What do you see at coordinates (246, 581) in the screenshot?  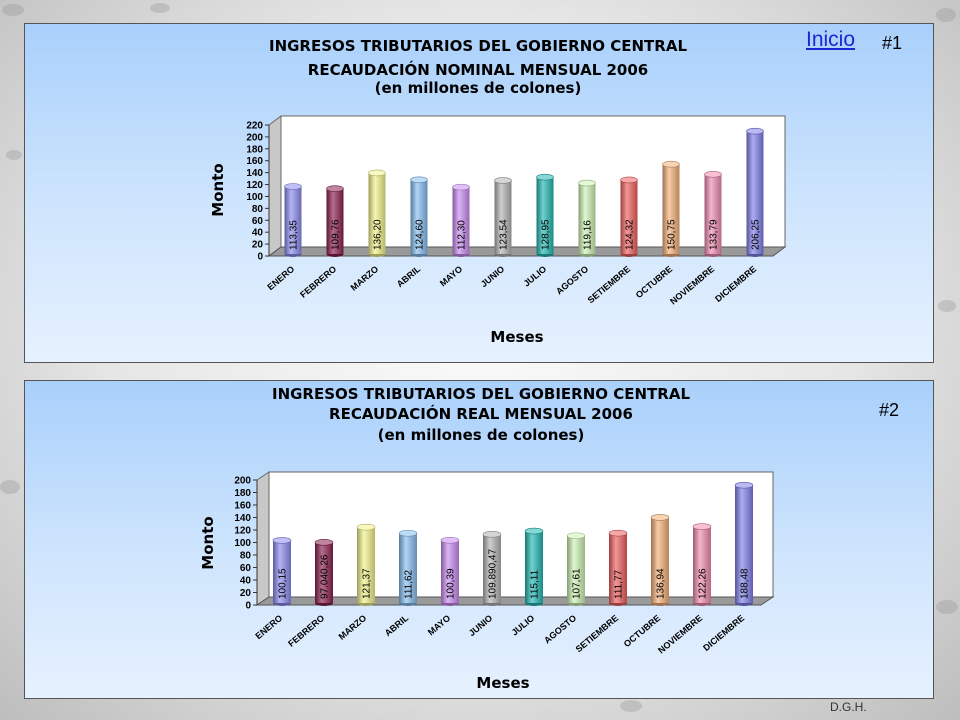 I see `y-tick-label: 40` at bounding box center [246, 581].